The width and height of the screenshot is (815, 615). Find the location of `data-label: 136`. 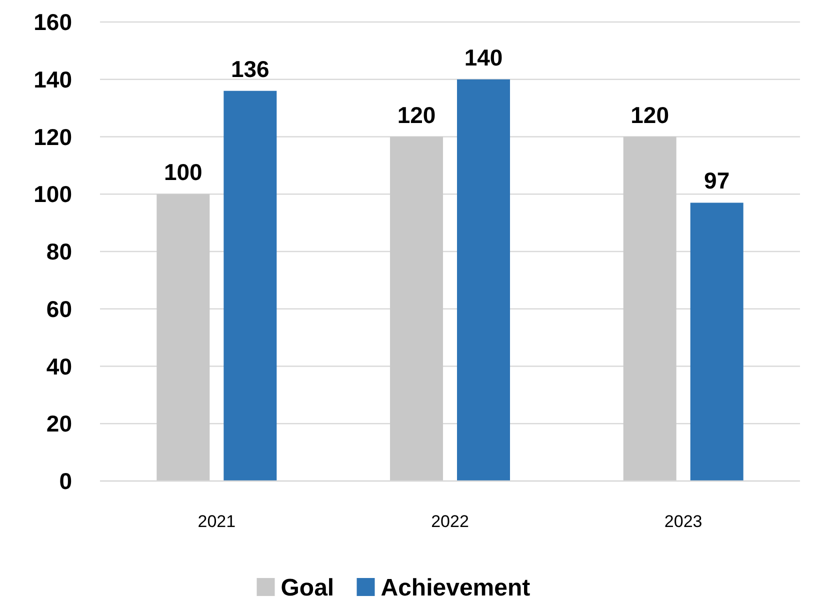

data-label: 136 is located at coordinates (250, 69).